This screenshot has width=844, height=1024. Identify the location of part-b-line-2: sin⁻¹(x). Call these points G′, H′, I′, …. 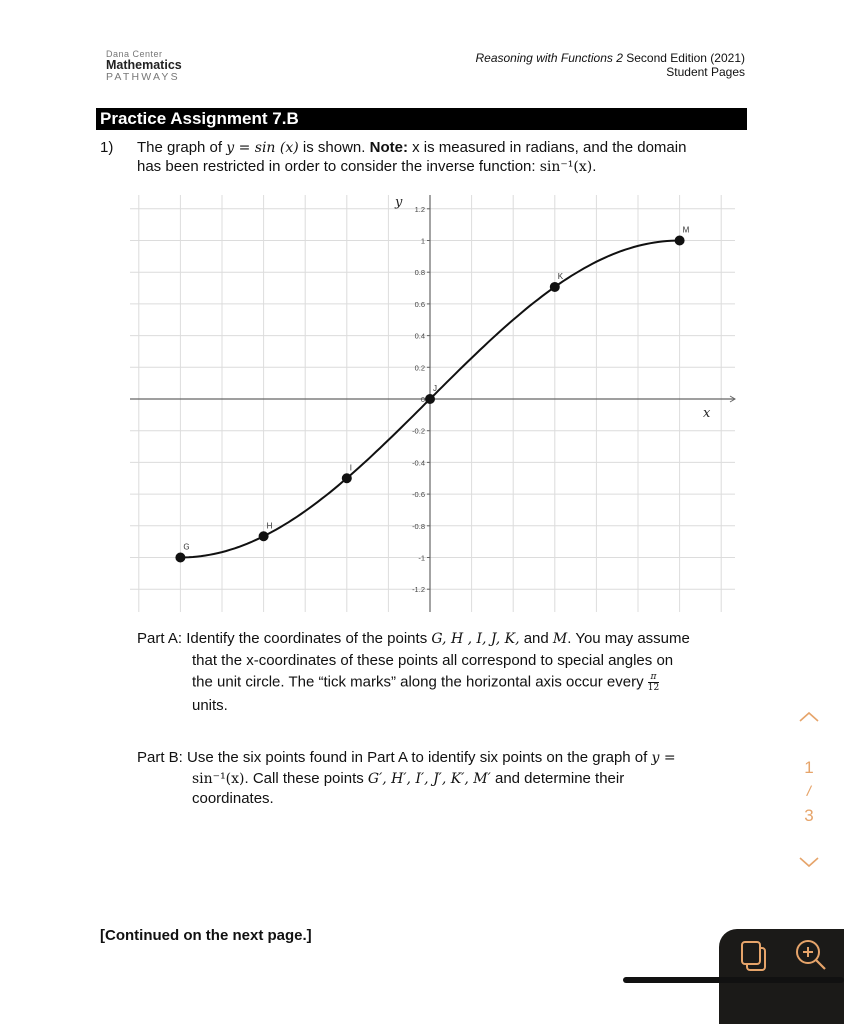
(408, 779).